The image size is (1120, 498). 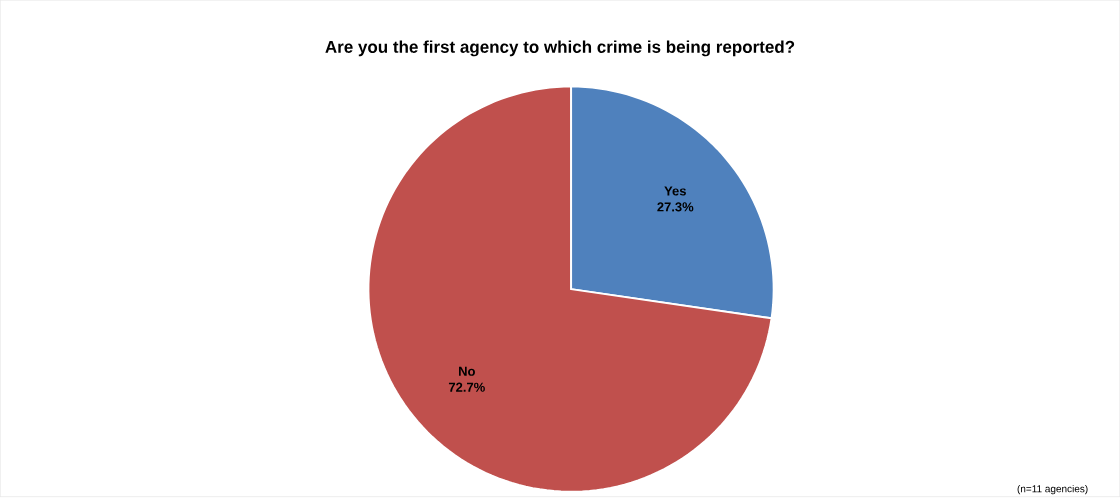 What do you see at coordinates (1052, 490) in the screenshot?
I see `text: (n=11 agencies)` at bounding box center [1052, 490].